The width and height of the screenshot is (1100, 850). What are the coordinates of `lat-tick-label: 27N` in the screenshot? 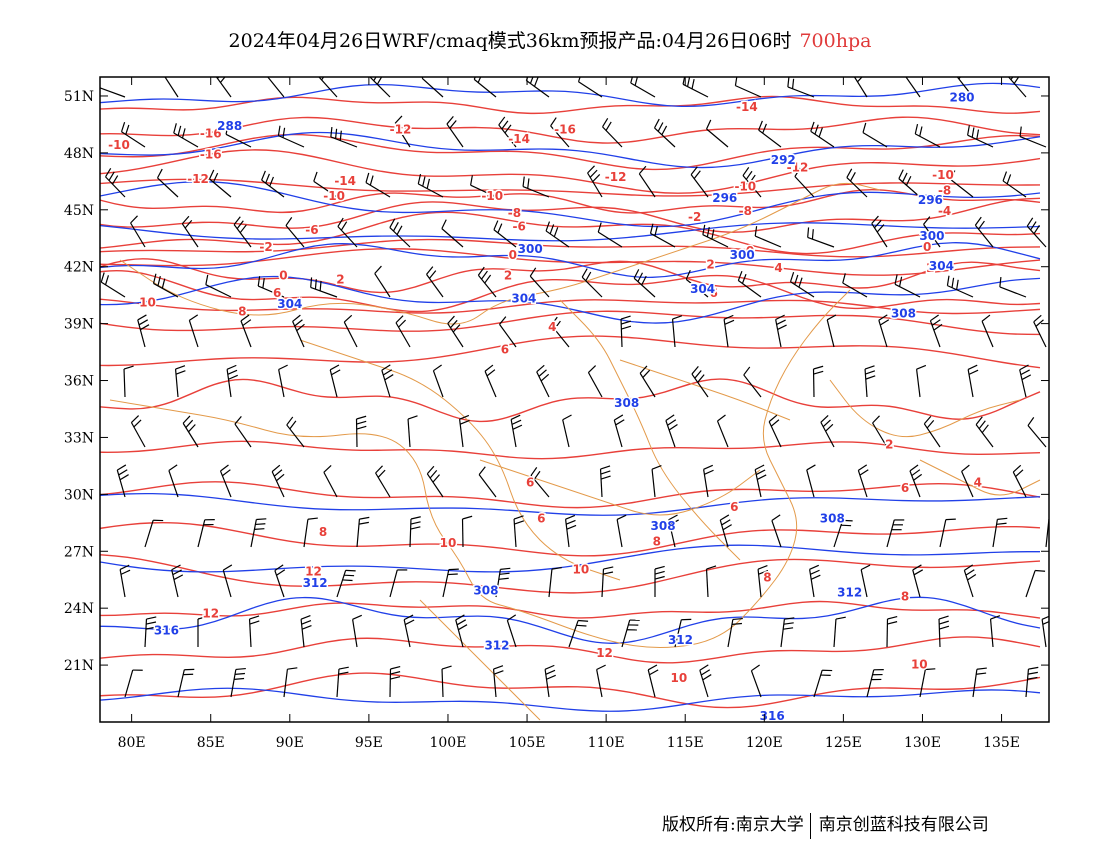 It's located at (79, 552).